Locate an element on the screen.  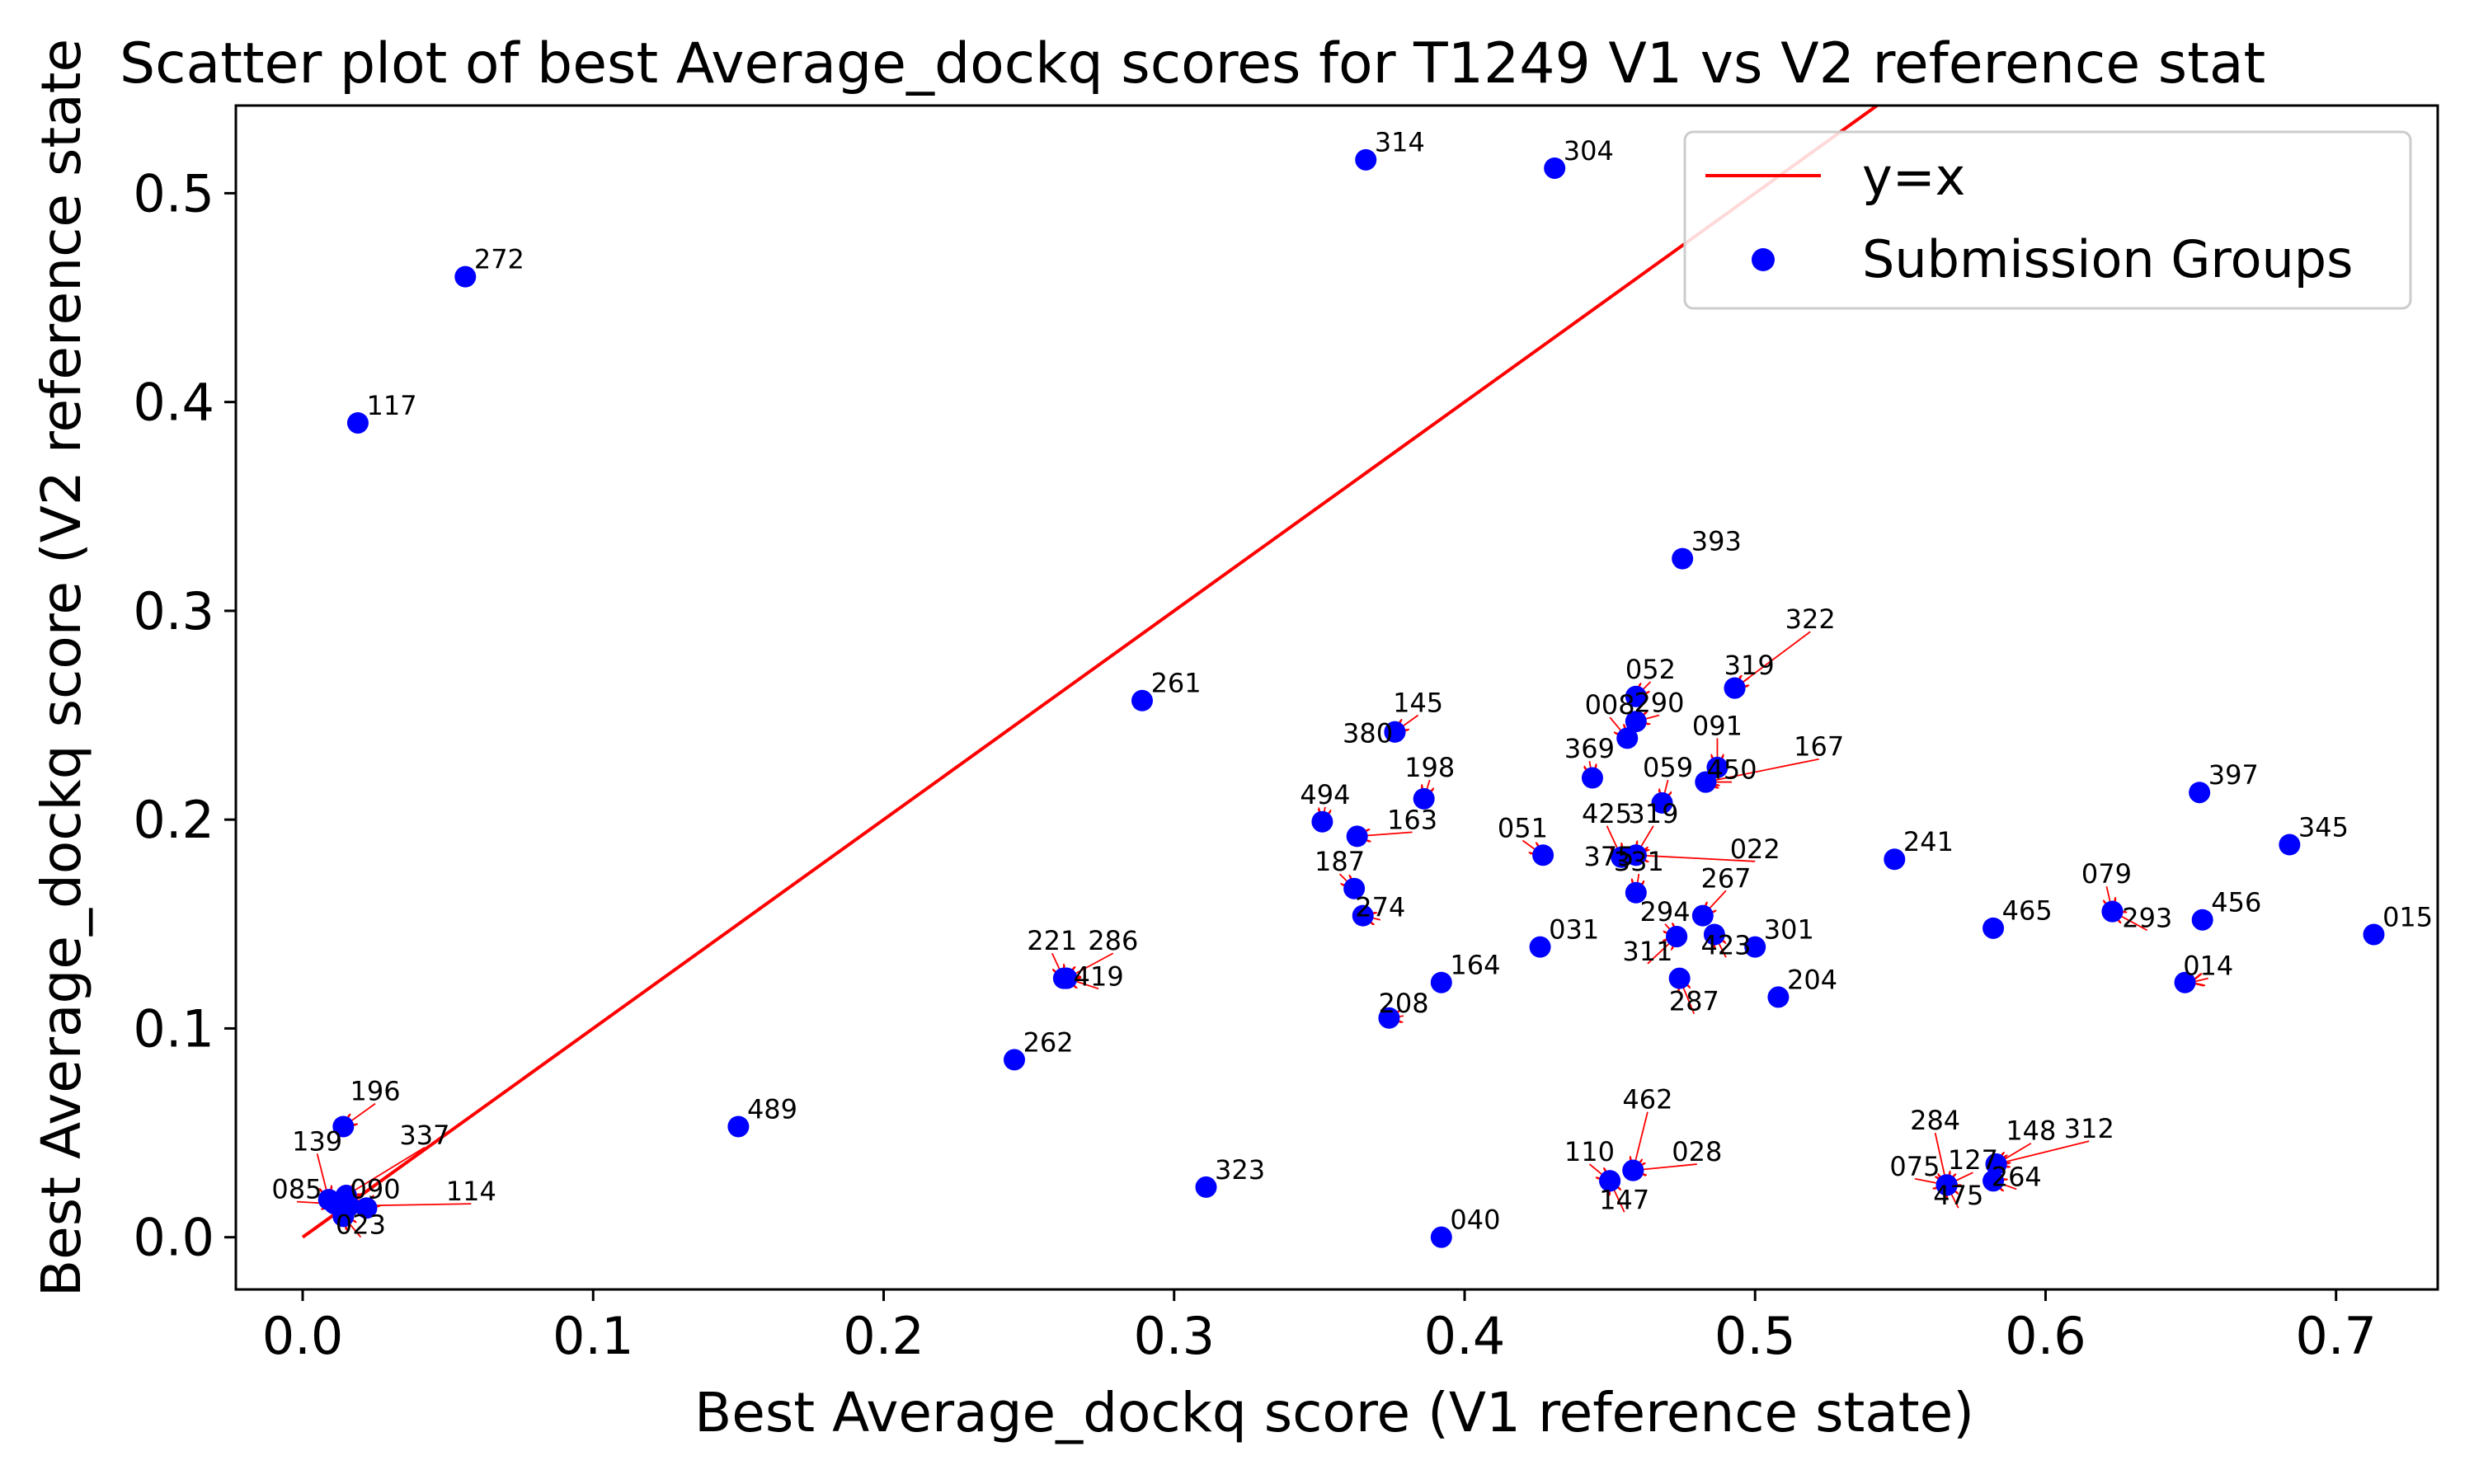
legend-label-reference: y=x is located at coordinates (1913, 177).